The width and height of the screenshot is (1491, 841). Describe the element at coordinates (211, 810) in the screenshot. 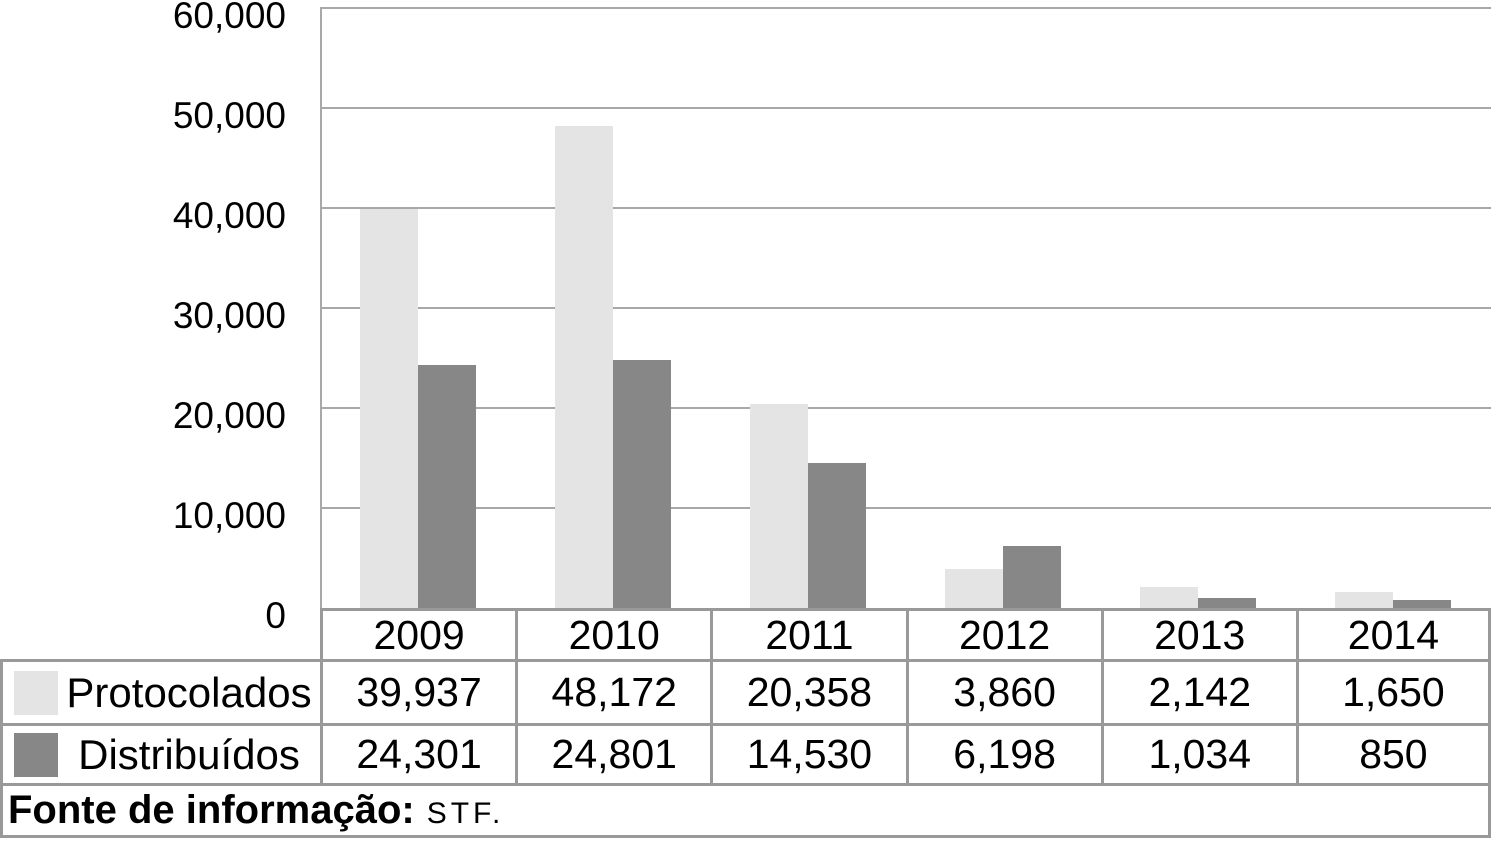

I see `source-note-label: Fonte de informação:` at that location.